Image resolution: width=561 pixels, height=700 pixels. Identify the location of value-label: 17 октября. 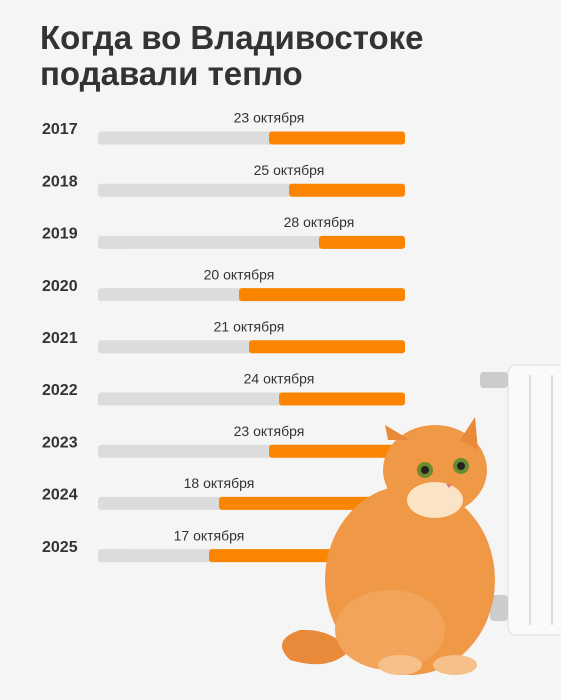
(209, 535).